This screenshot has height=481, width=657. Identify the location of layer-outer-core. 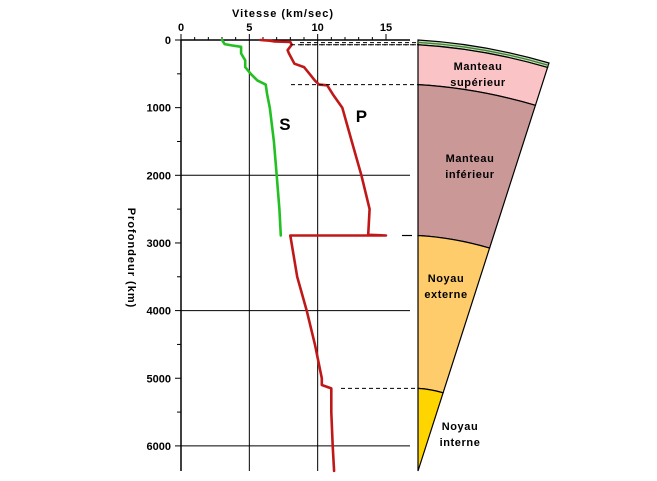
(454, 314).